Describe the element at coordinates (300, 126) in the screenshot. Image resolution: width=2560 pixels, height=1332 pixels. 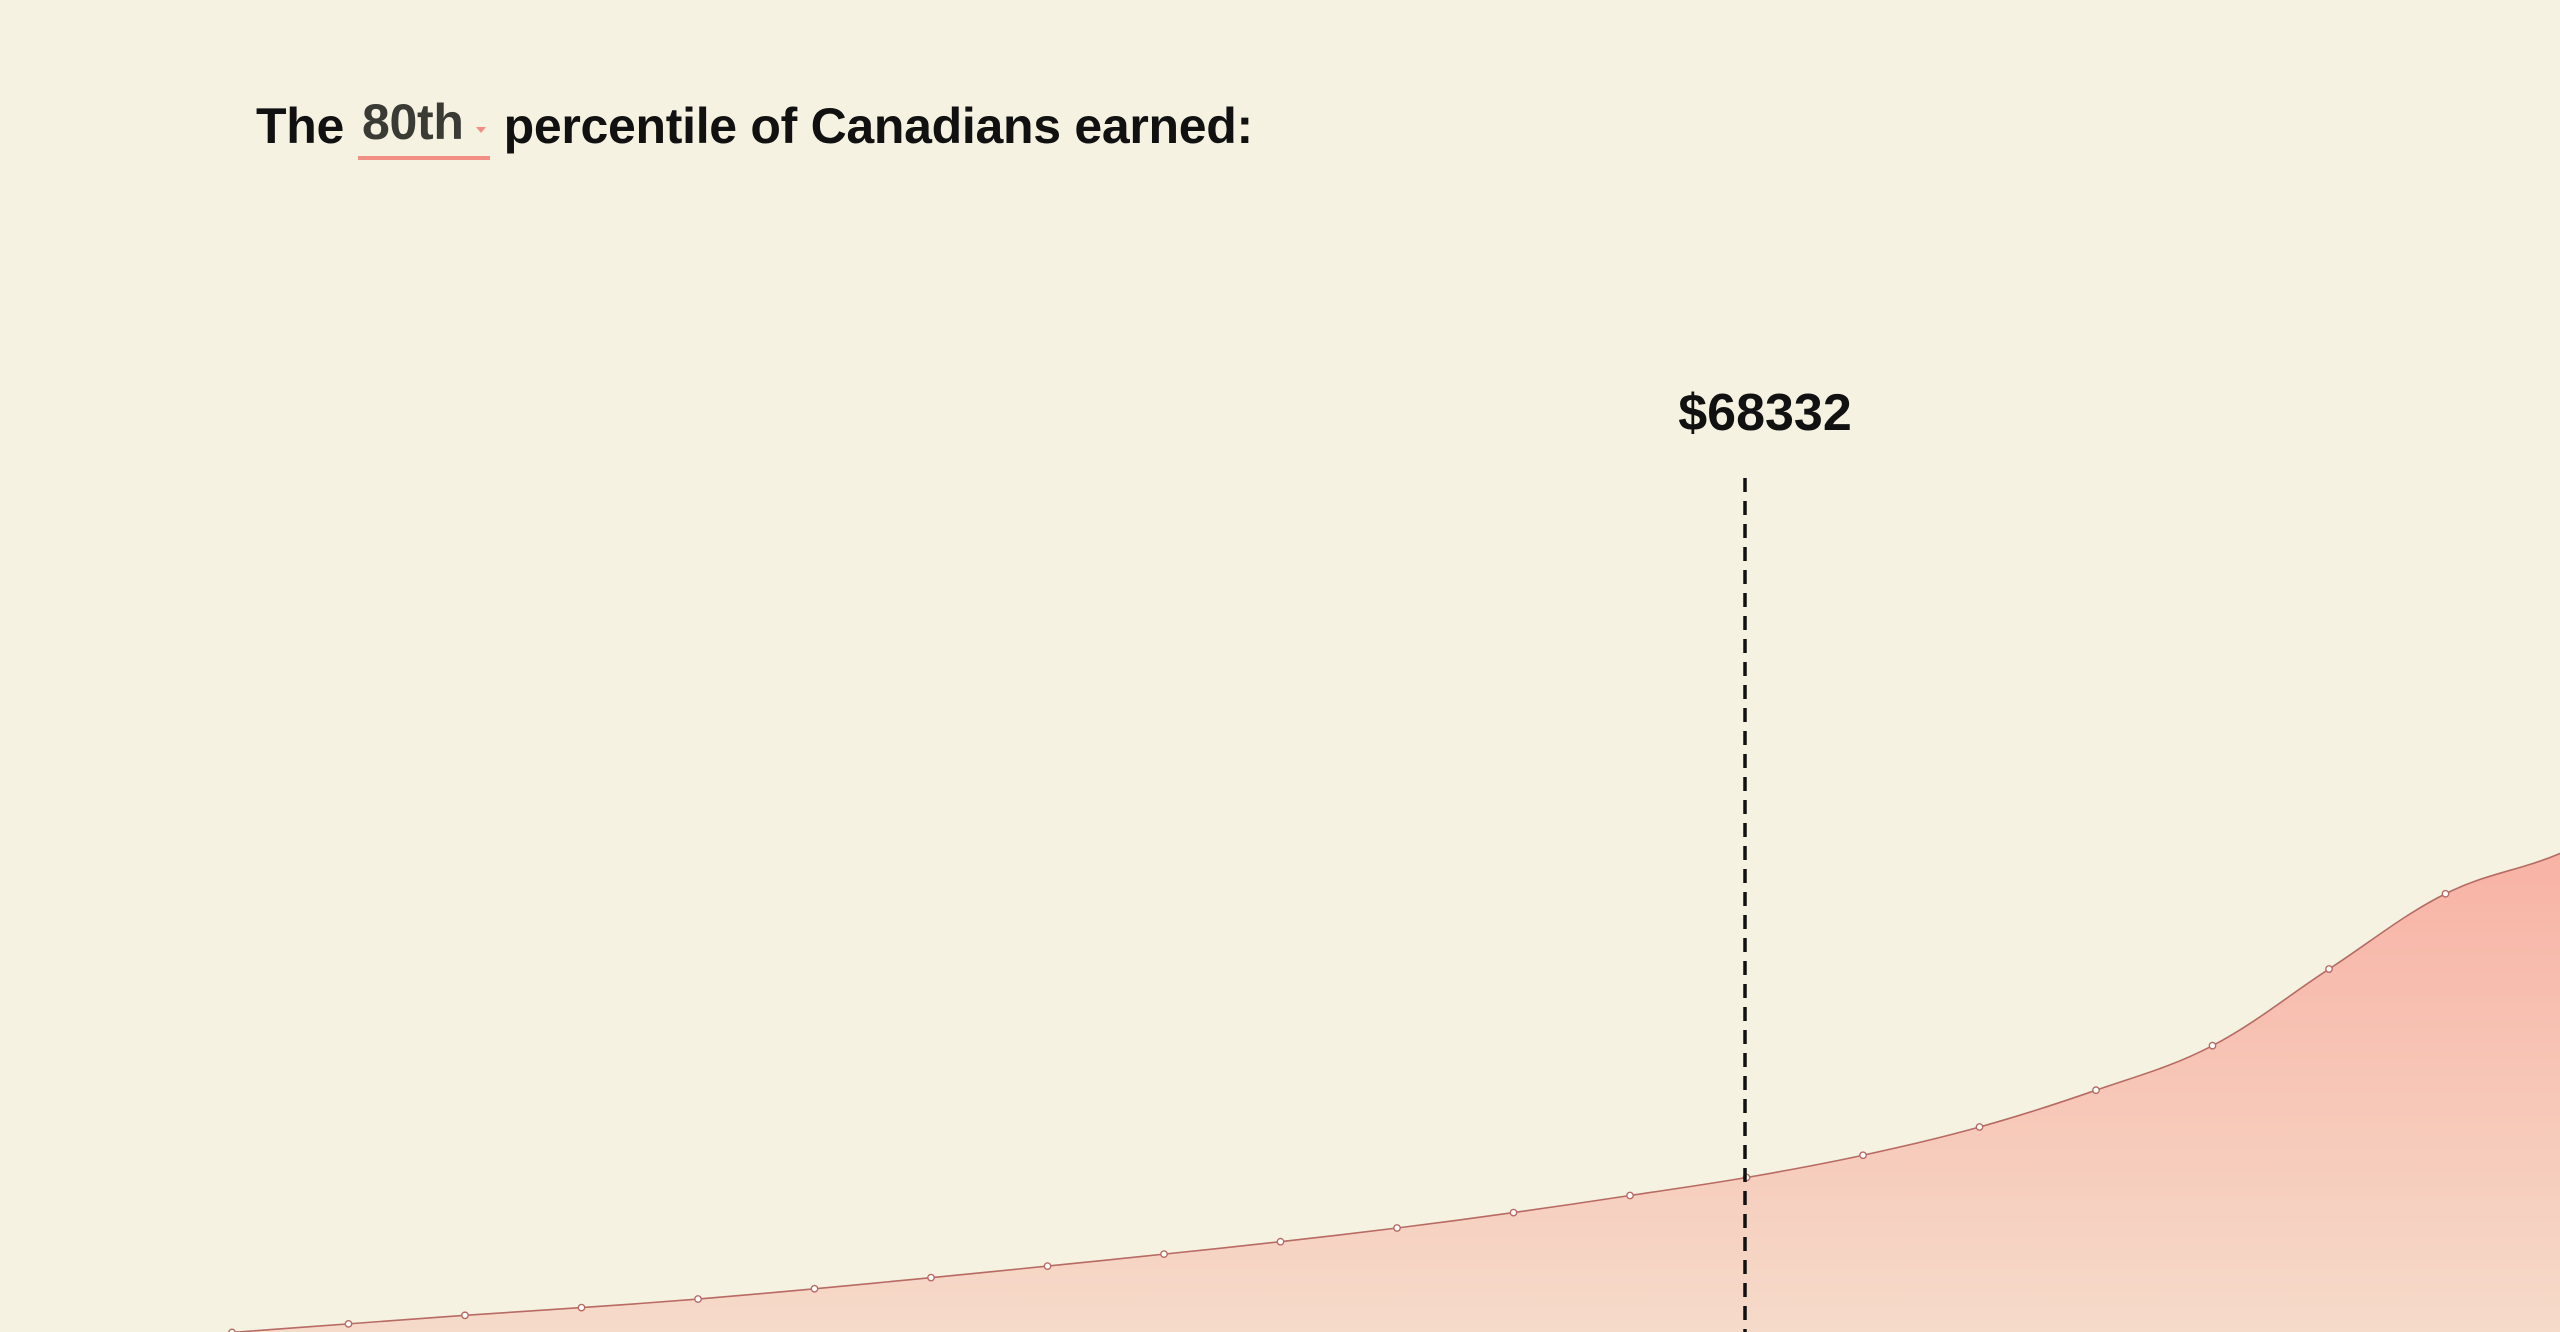
I see `headline-prefix: The` at that location.